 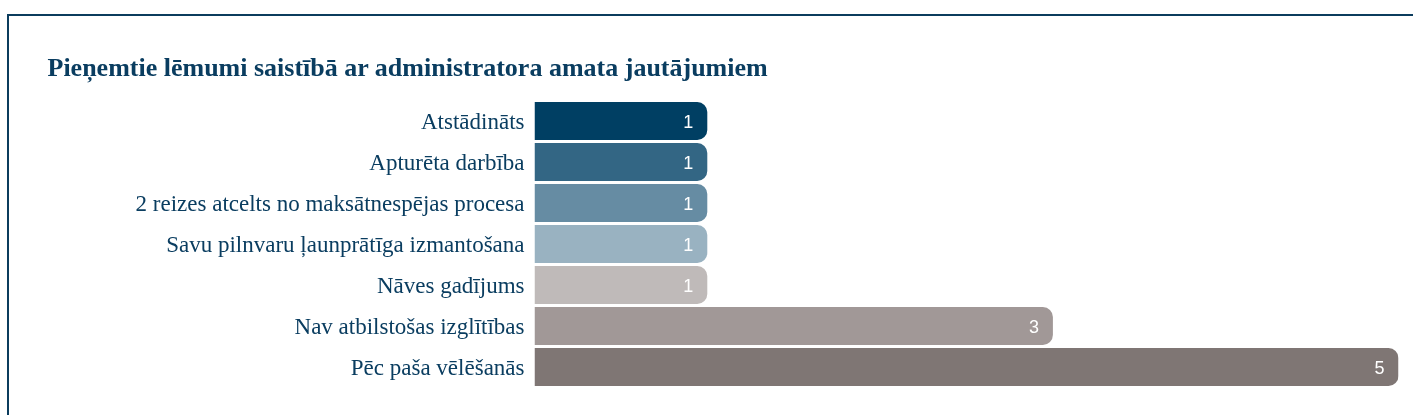 What do you see at coordinates (408, 67) in the screenshot?
I see `chart-title: Pieņemtie lēmumi saistībā ar administratora amata jautājumiem` at bounding box center [408, 67].